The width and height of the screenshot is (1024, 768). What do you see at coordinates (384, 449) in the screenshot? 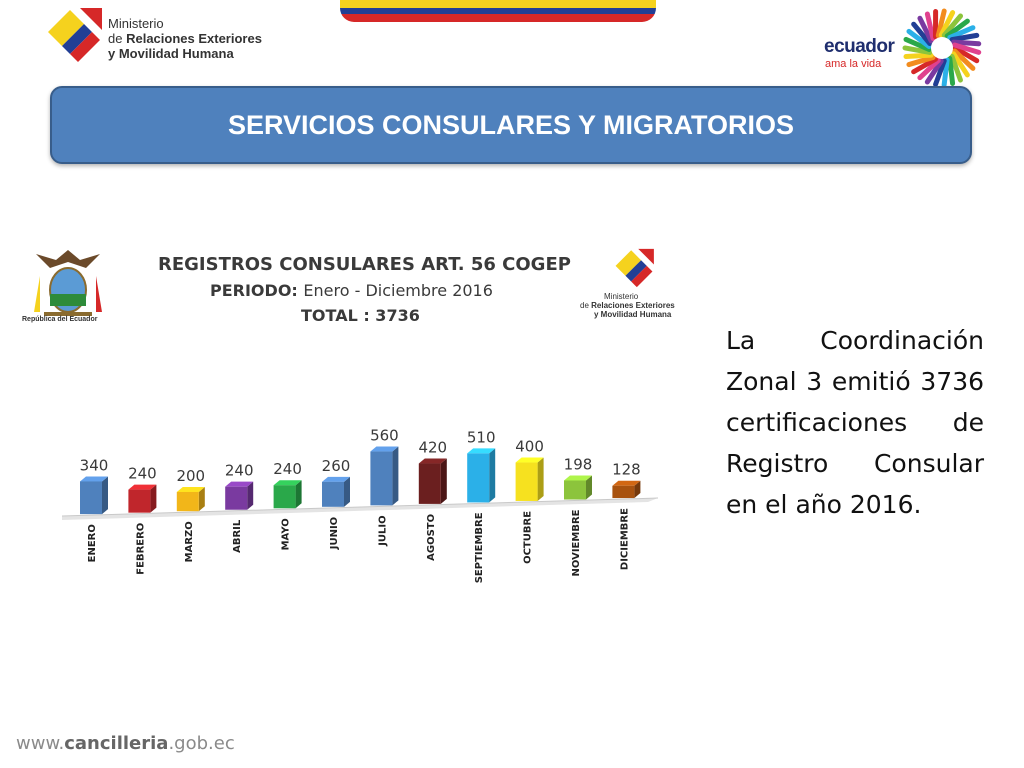
I see `bar-top-julio` at bounding box center [384, 449].